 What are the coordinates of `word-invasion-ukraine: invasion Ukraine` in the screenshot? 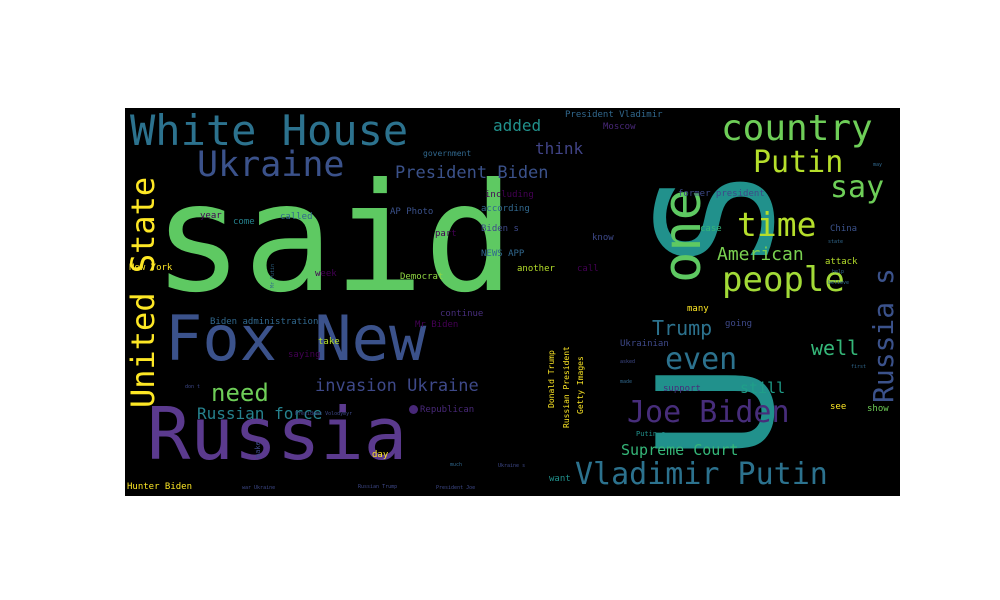 It's located at (397, 386).